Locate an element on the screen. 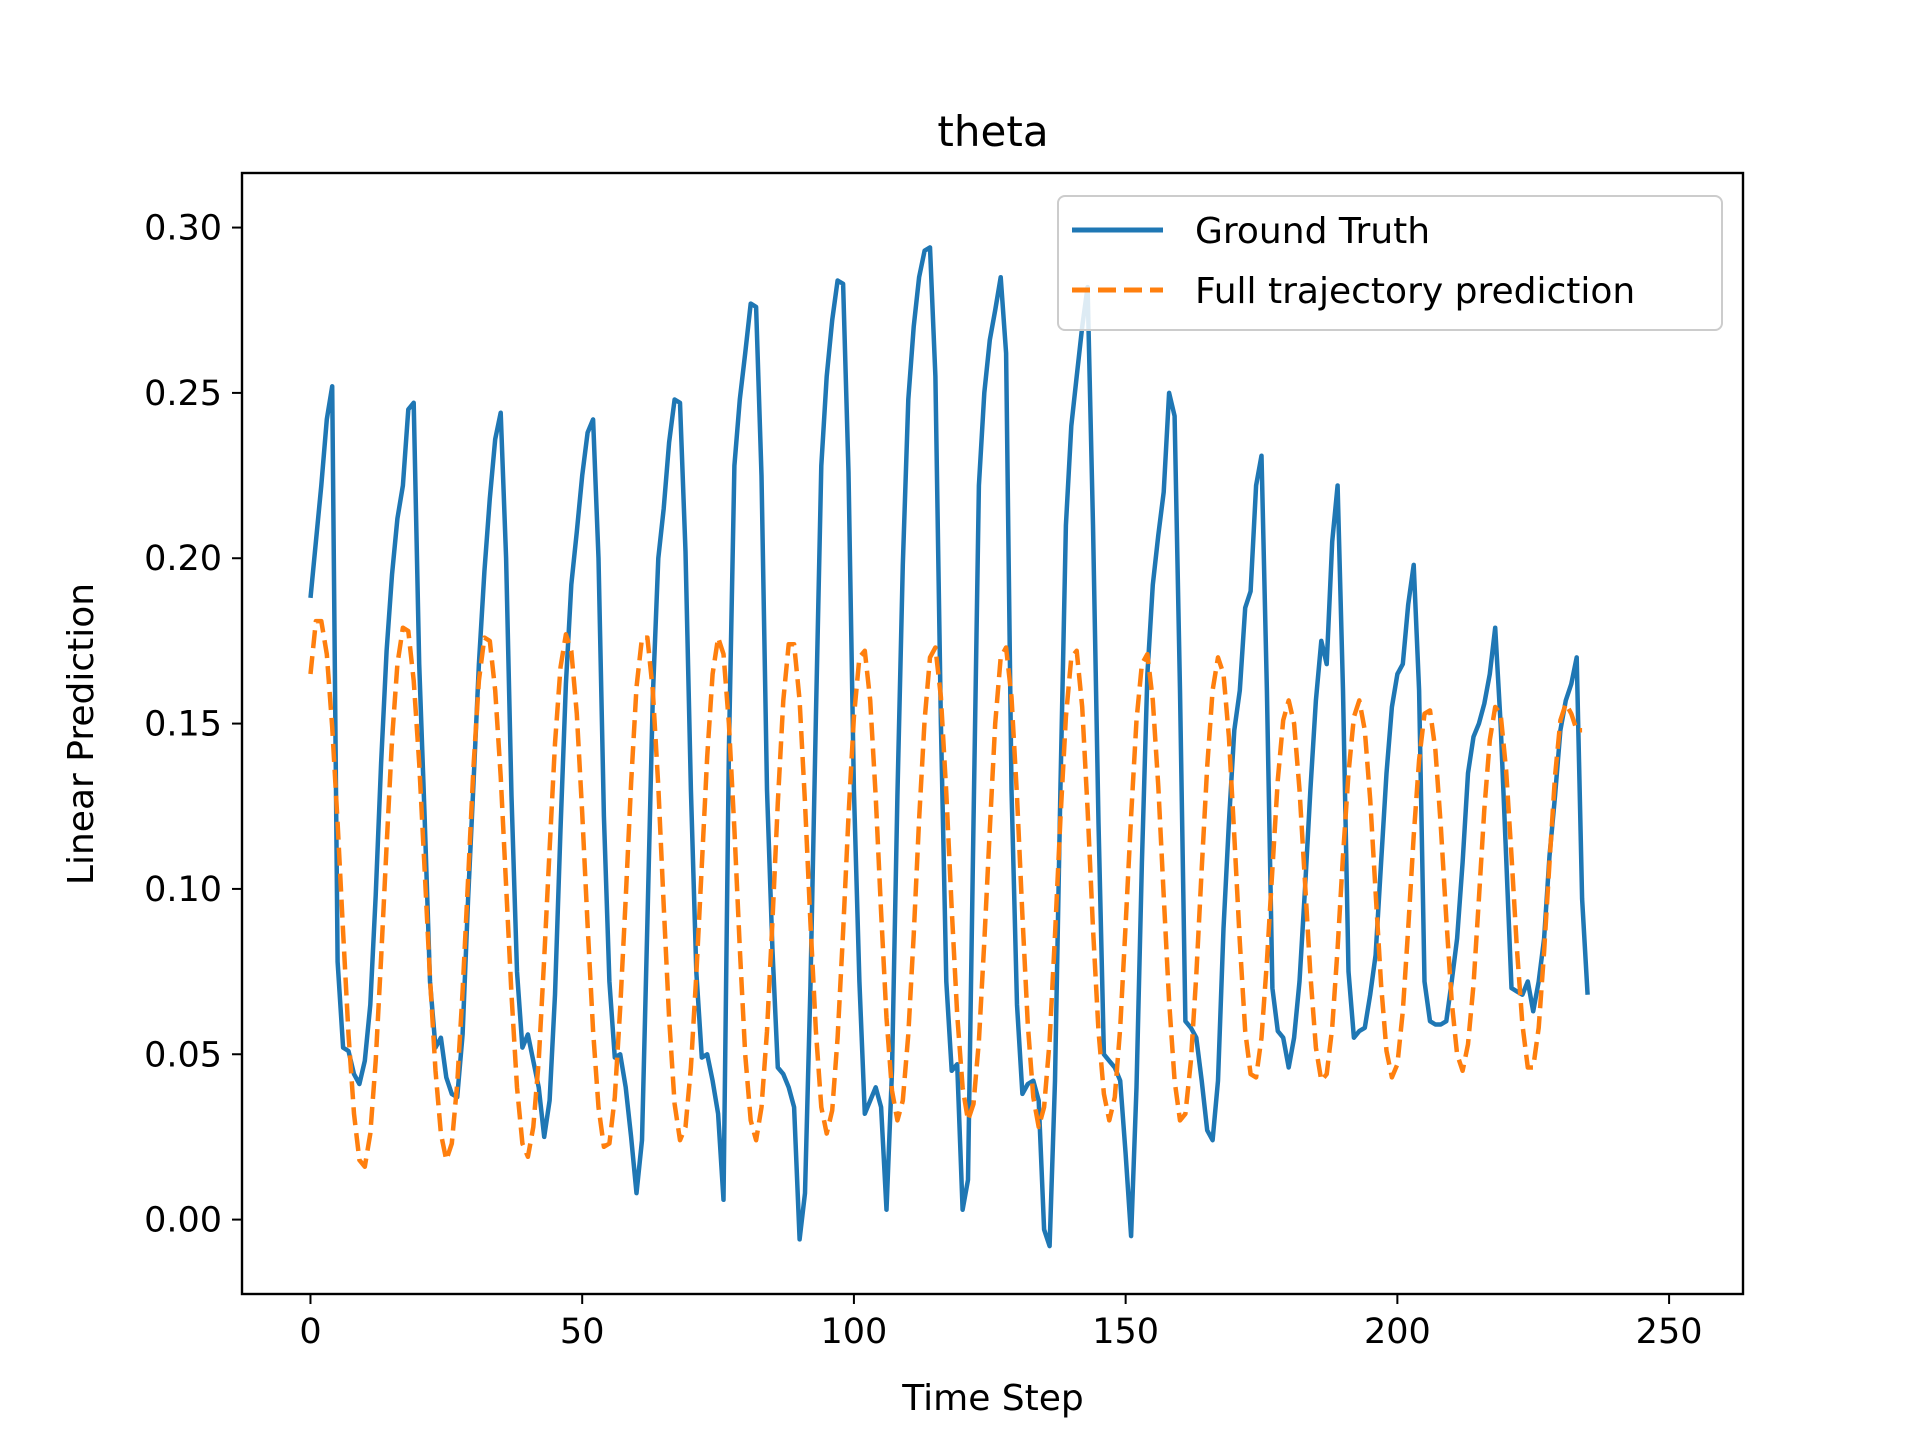 This screenshot has height=1440, width=1920. y-tick-label: 0.25 is located at coordinates (183, 394).